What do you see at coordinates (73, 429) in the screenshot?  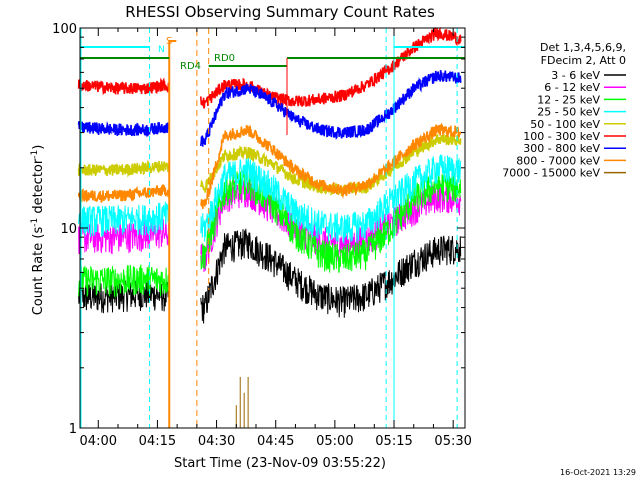 I see `y-tick-label: 1` at bounding box center [73, 429].